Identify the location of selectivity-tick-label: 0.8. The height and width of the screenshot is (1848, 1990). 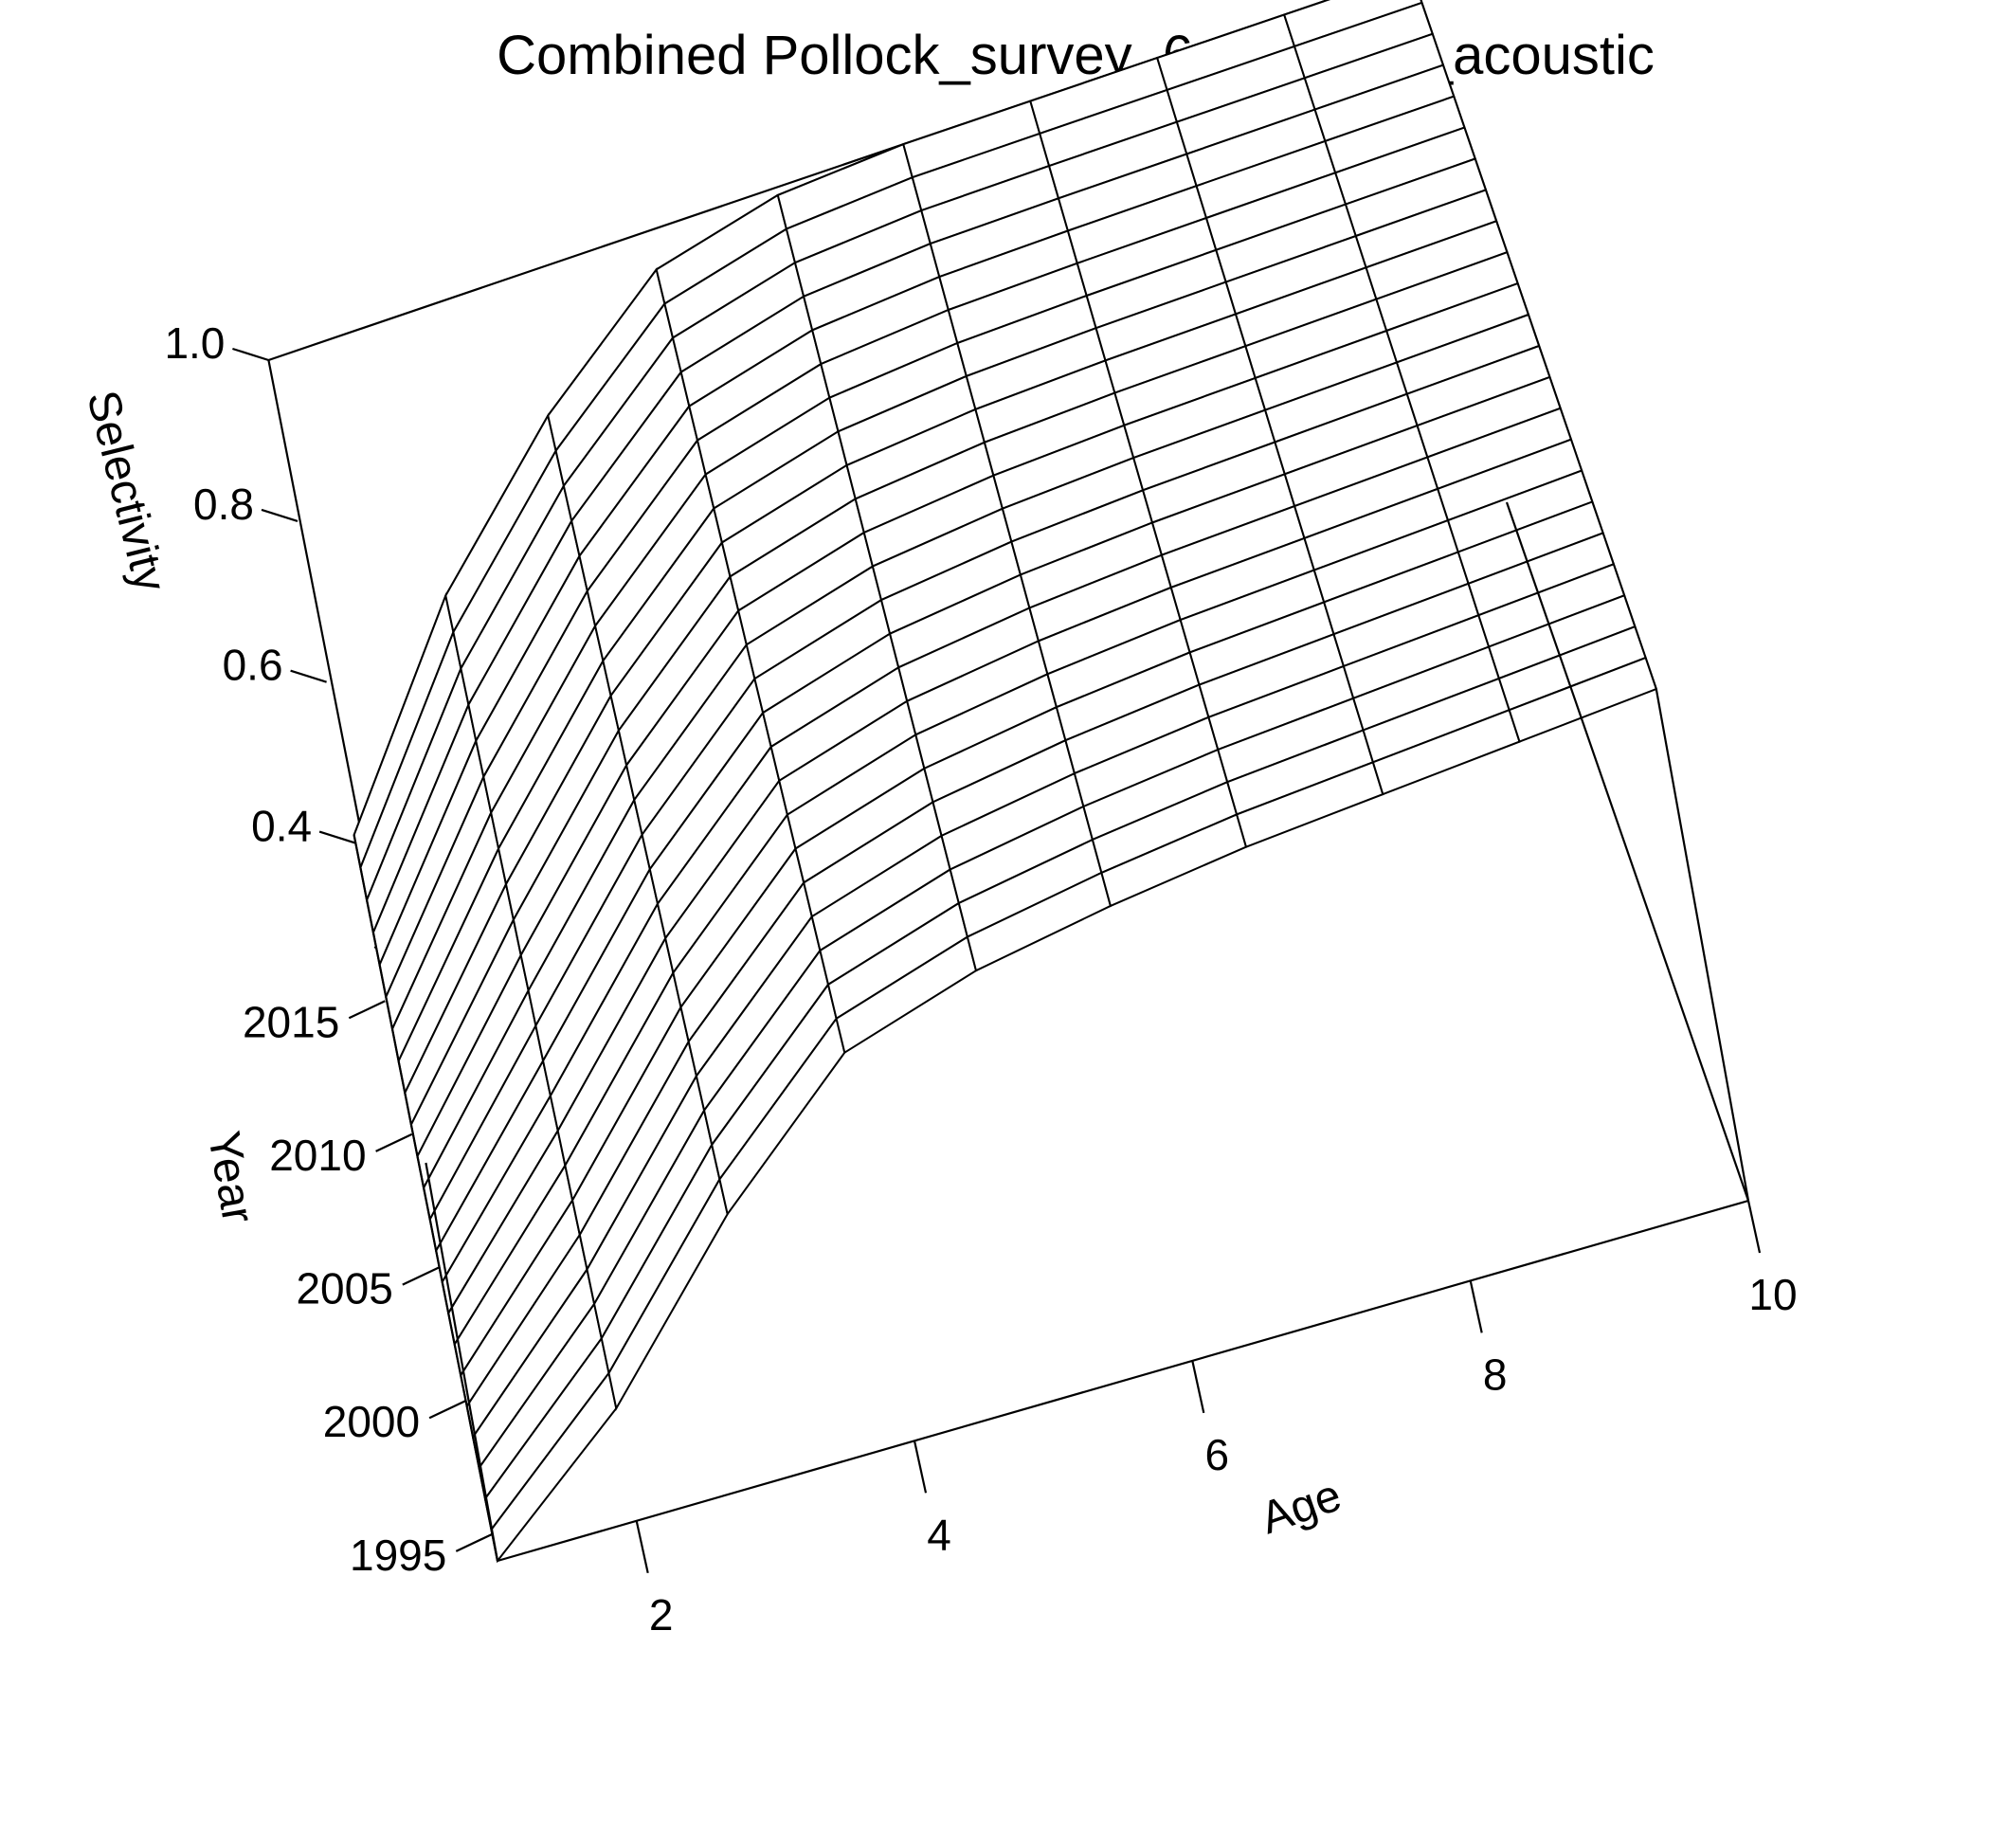
(223, 505).